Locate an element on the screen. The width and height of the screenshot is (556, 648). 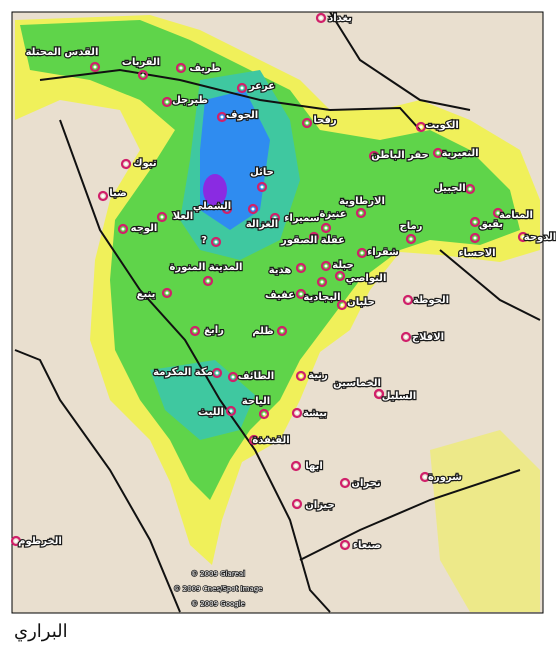
city-label: شرورة is located at coordinates (445, 477).